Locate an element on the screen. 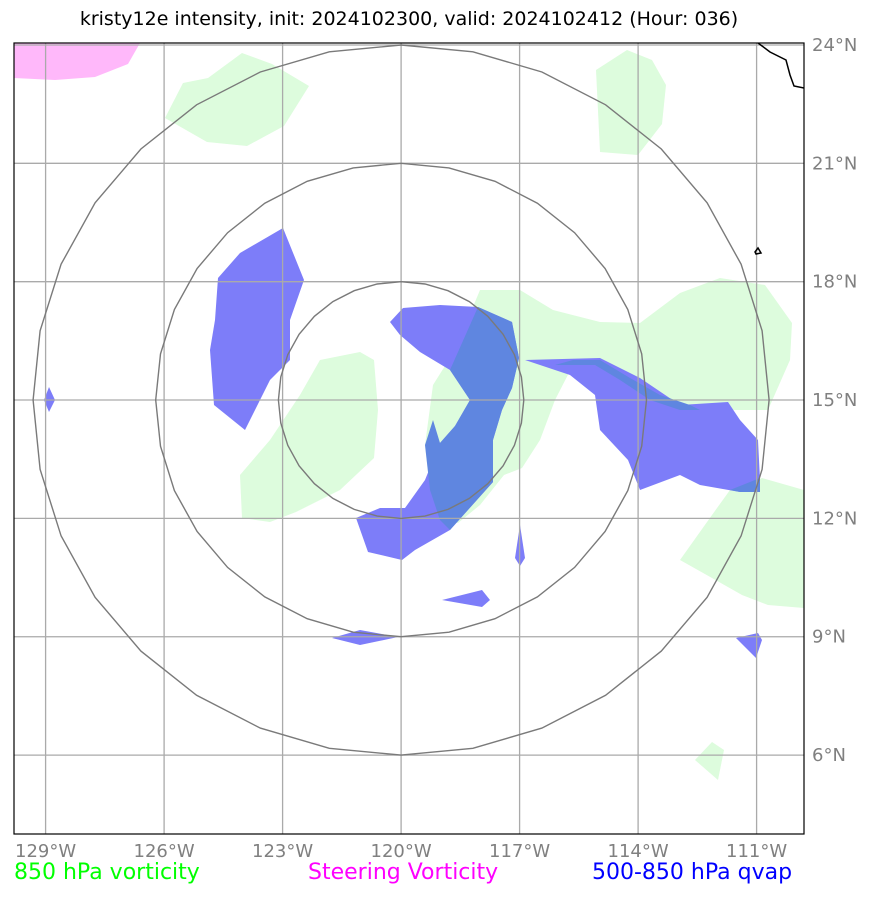  lon-tick-label: 129°W is located at coordinates (45, 851).